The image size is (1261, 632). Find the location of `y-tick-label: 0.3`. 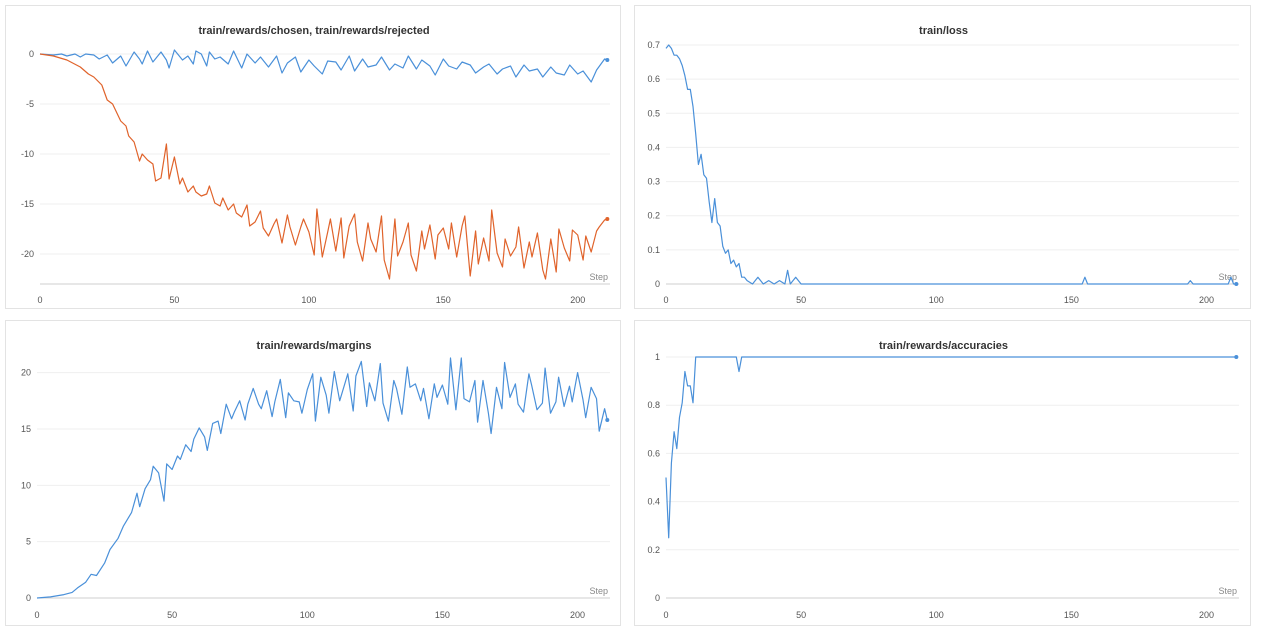

y-tick-label: 0.3 is located at coordinates (653, 182).